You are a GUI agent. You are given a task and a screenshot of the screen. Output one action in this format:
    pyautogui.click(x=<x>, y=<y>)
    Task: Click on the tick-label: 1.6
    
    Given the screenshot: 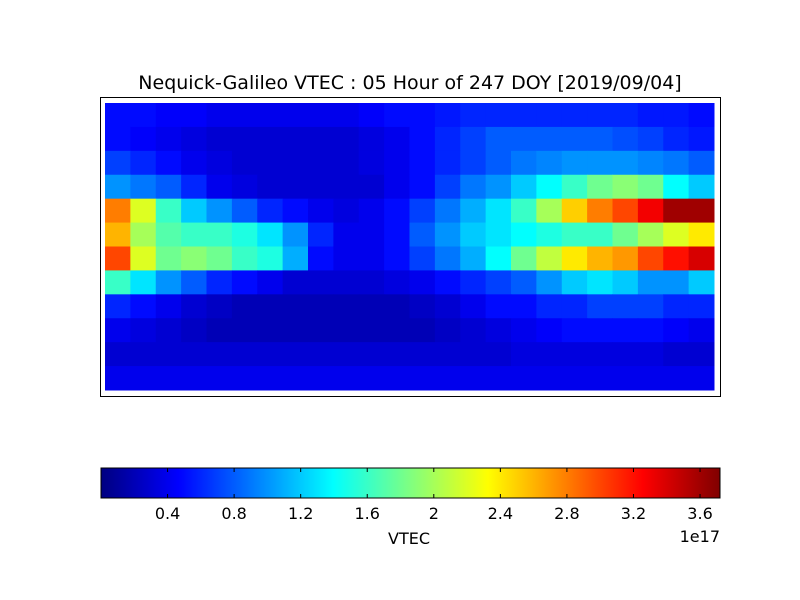 What is the action you would take?
    pyautogui.click(x=367, y=513)
    